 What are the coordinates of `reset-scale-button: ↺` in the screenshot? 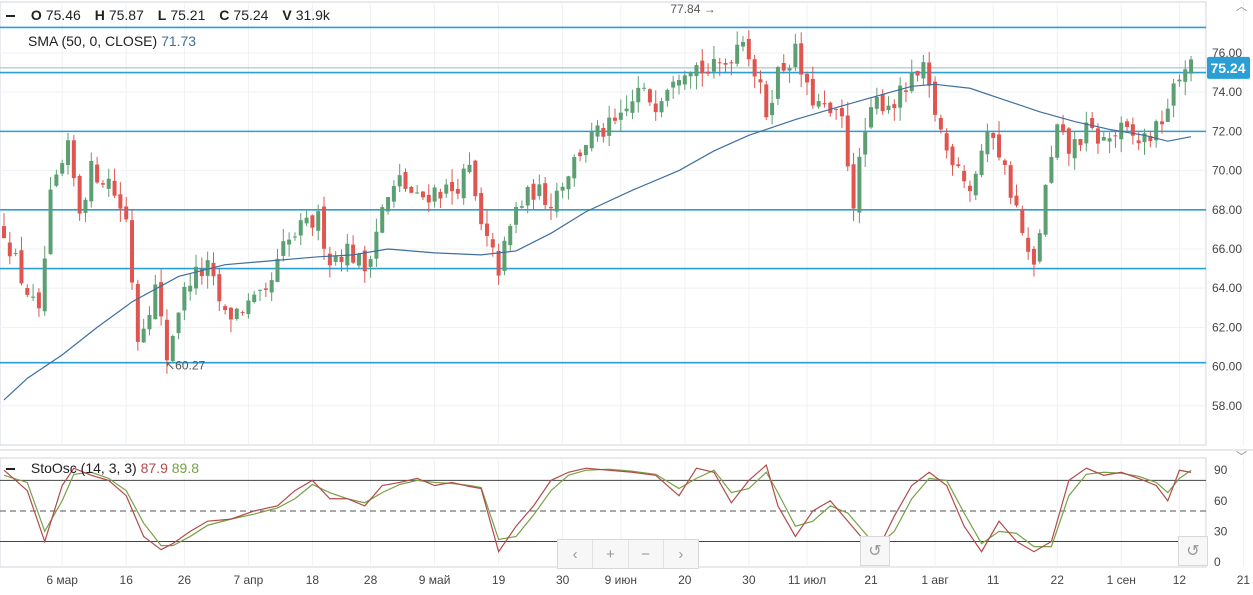 It's located at (1193, 551).